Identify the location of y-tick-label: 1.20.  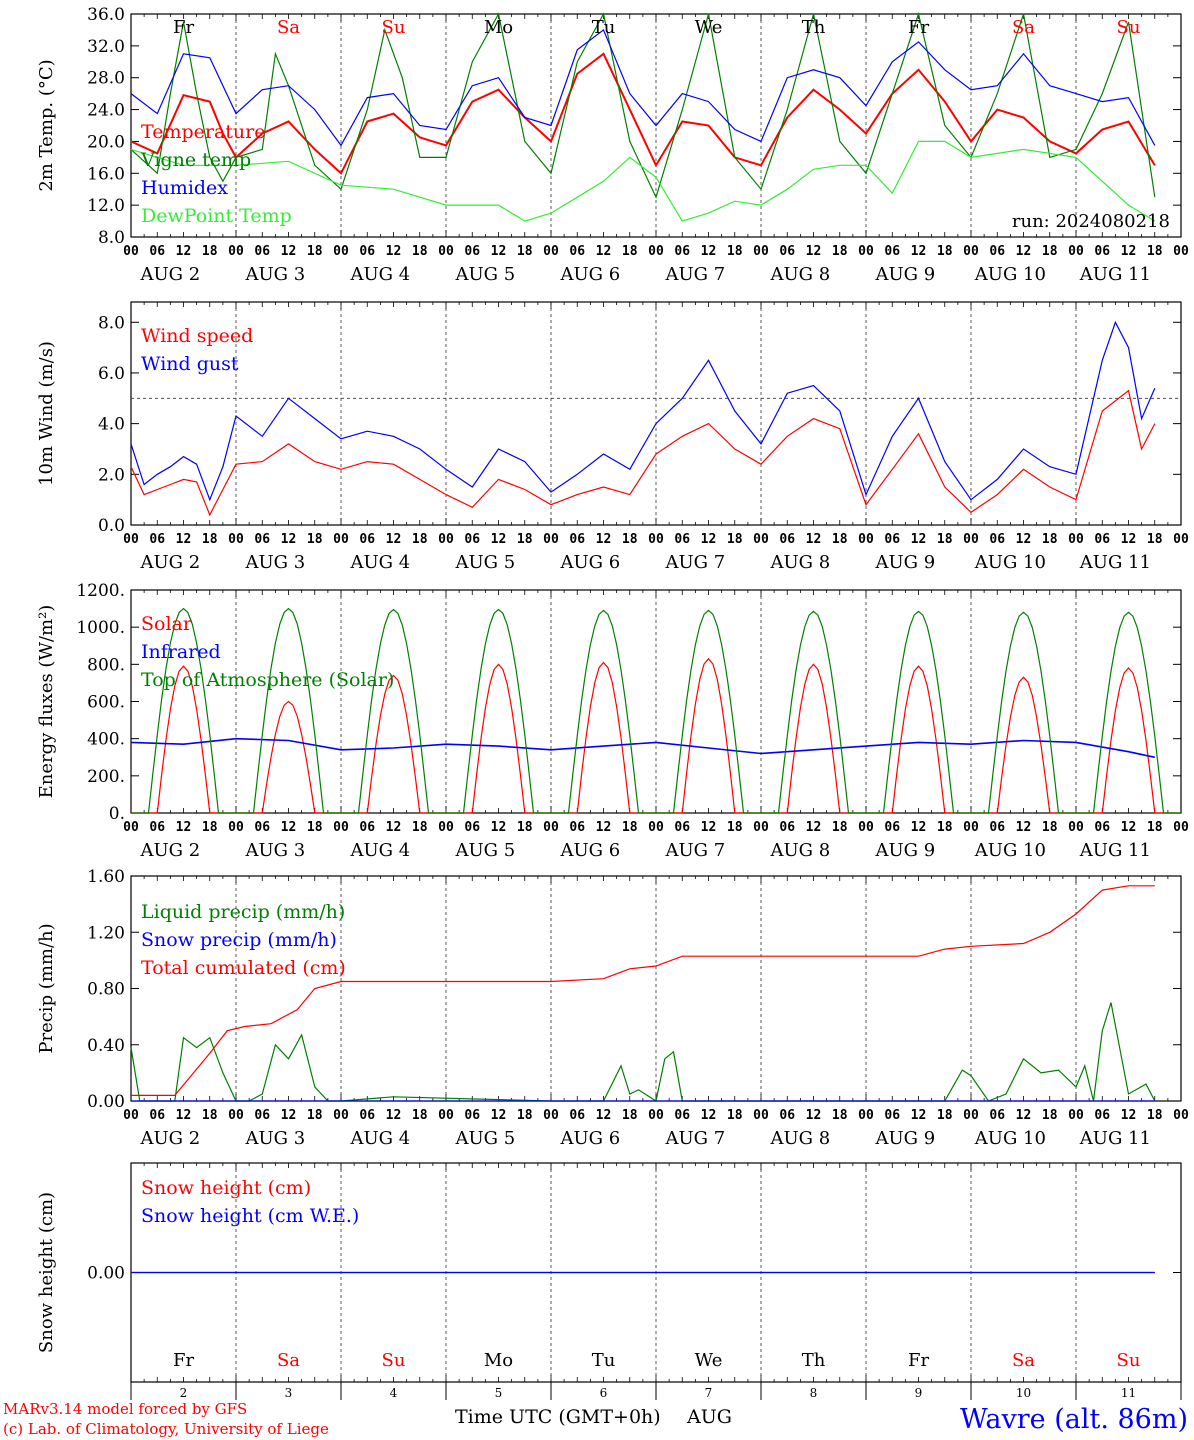
(106, 933).